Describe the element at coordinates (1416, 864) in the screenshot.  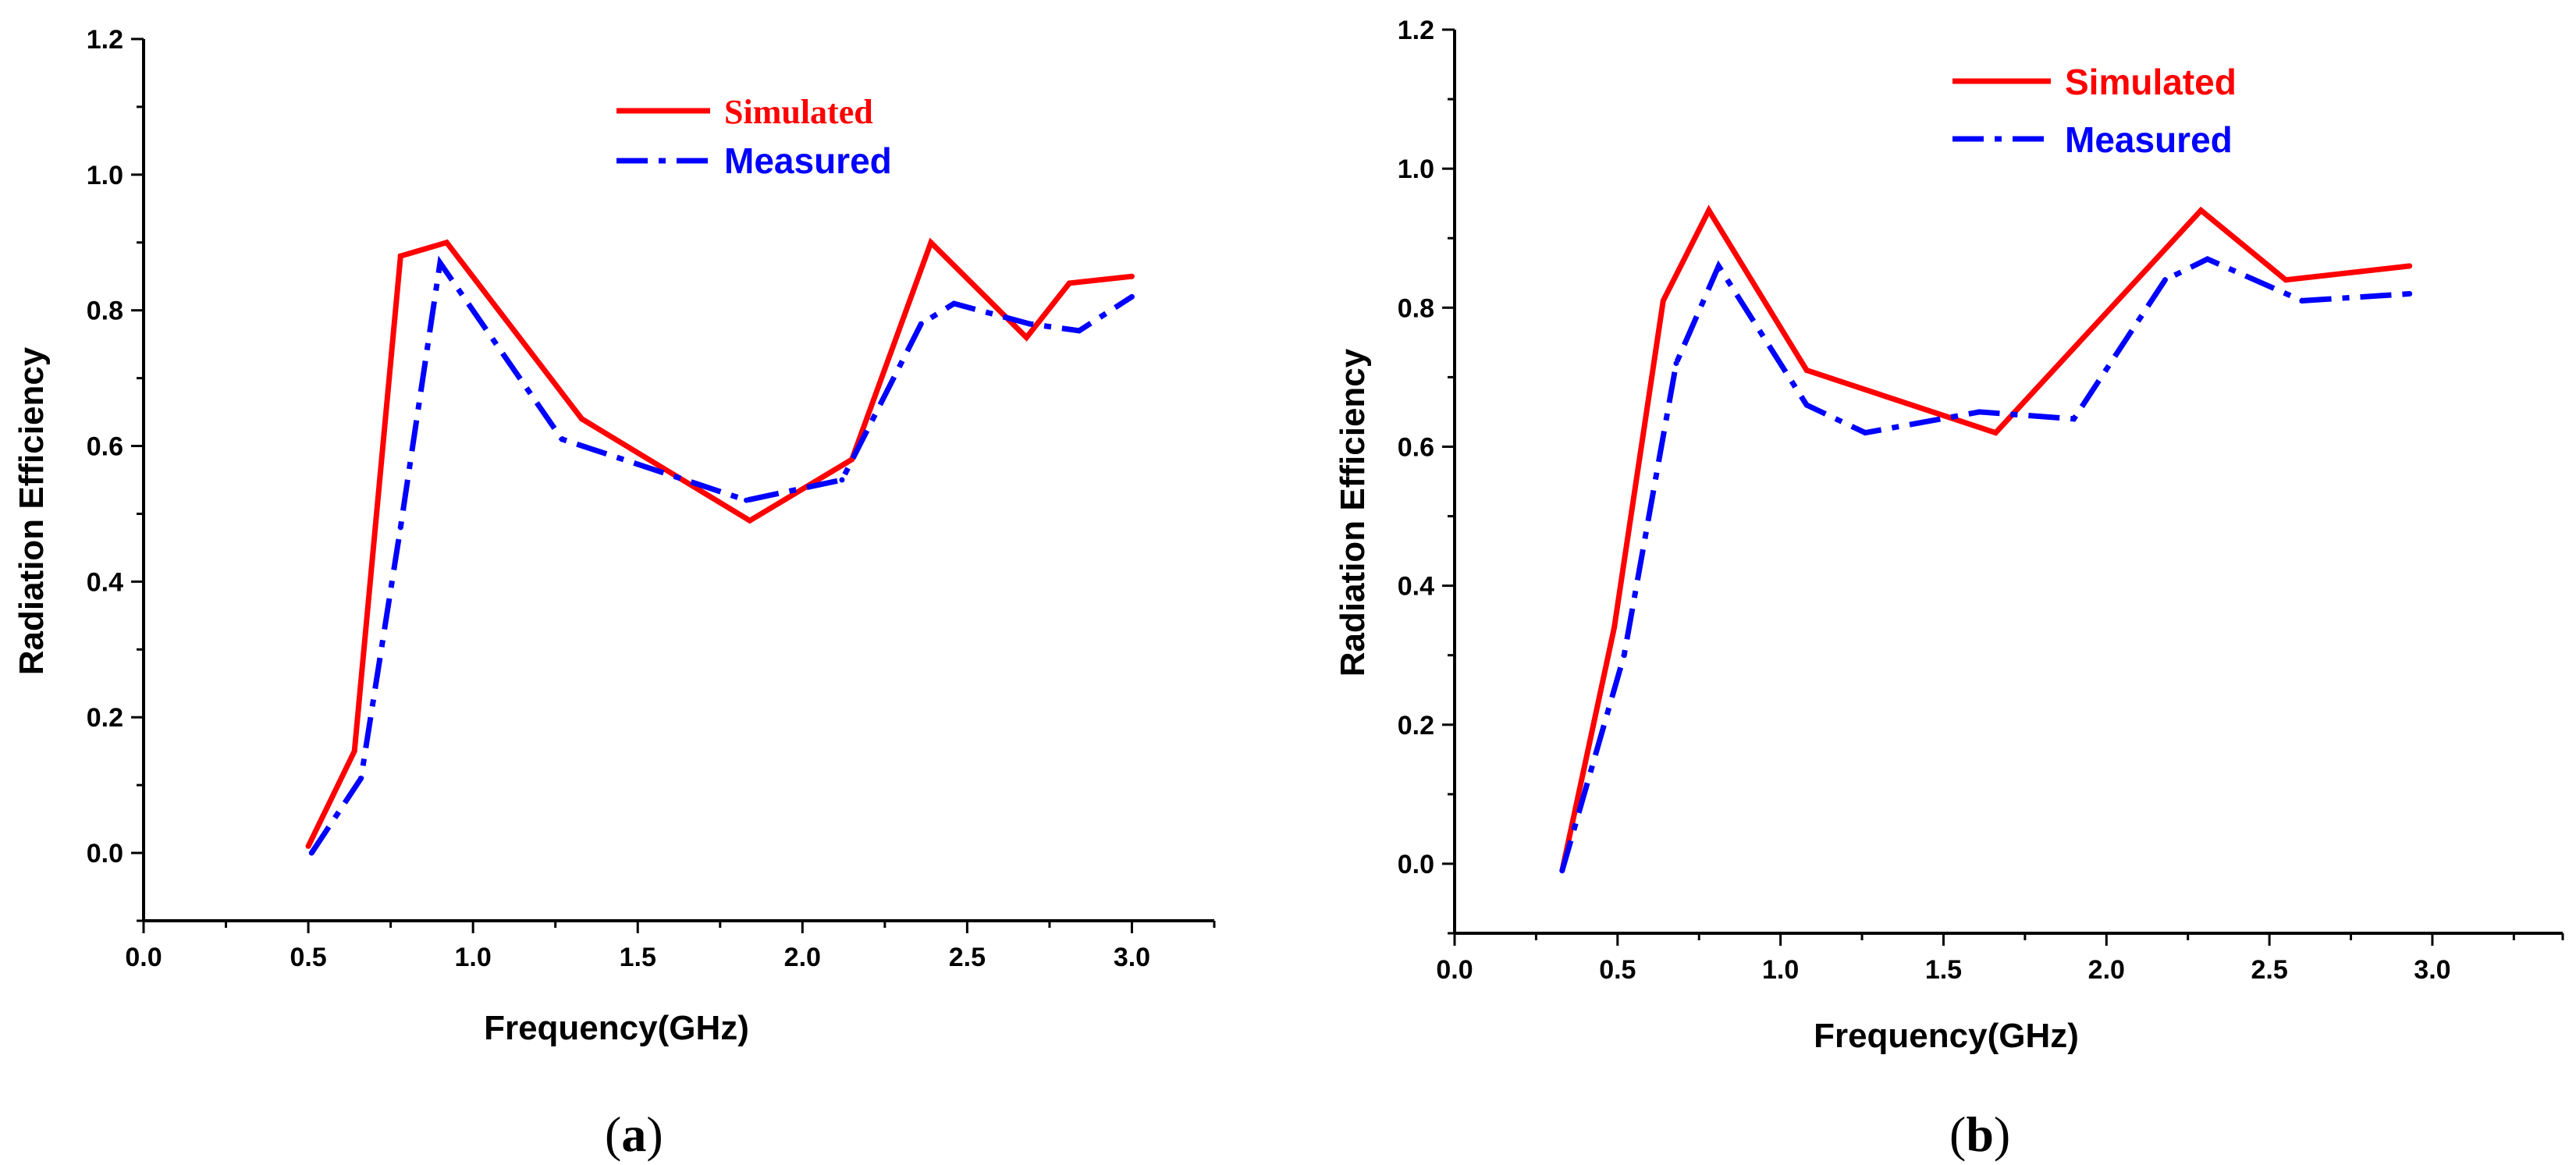
I see `panel-b-y-tick-label: 0.0` at that location.